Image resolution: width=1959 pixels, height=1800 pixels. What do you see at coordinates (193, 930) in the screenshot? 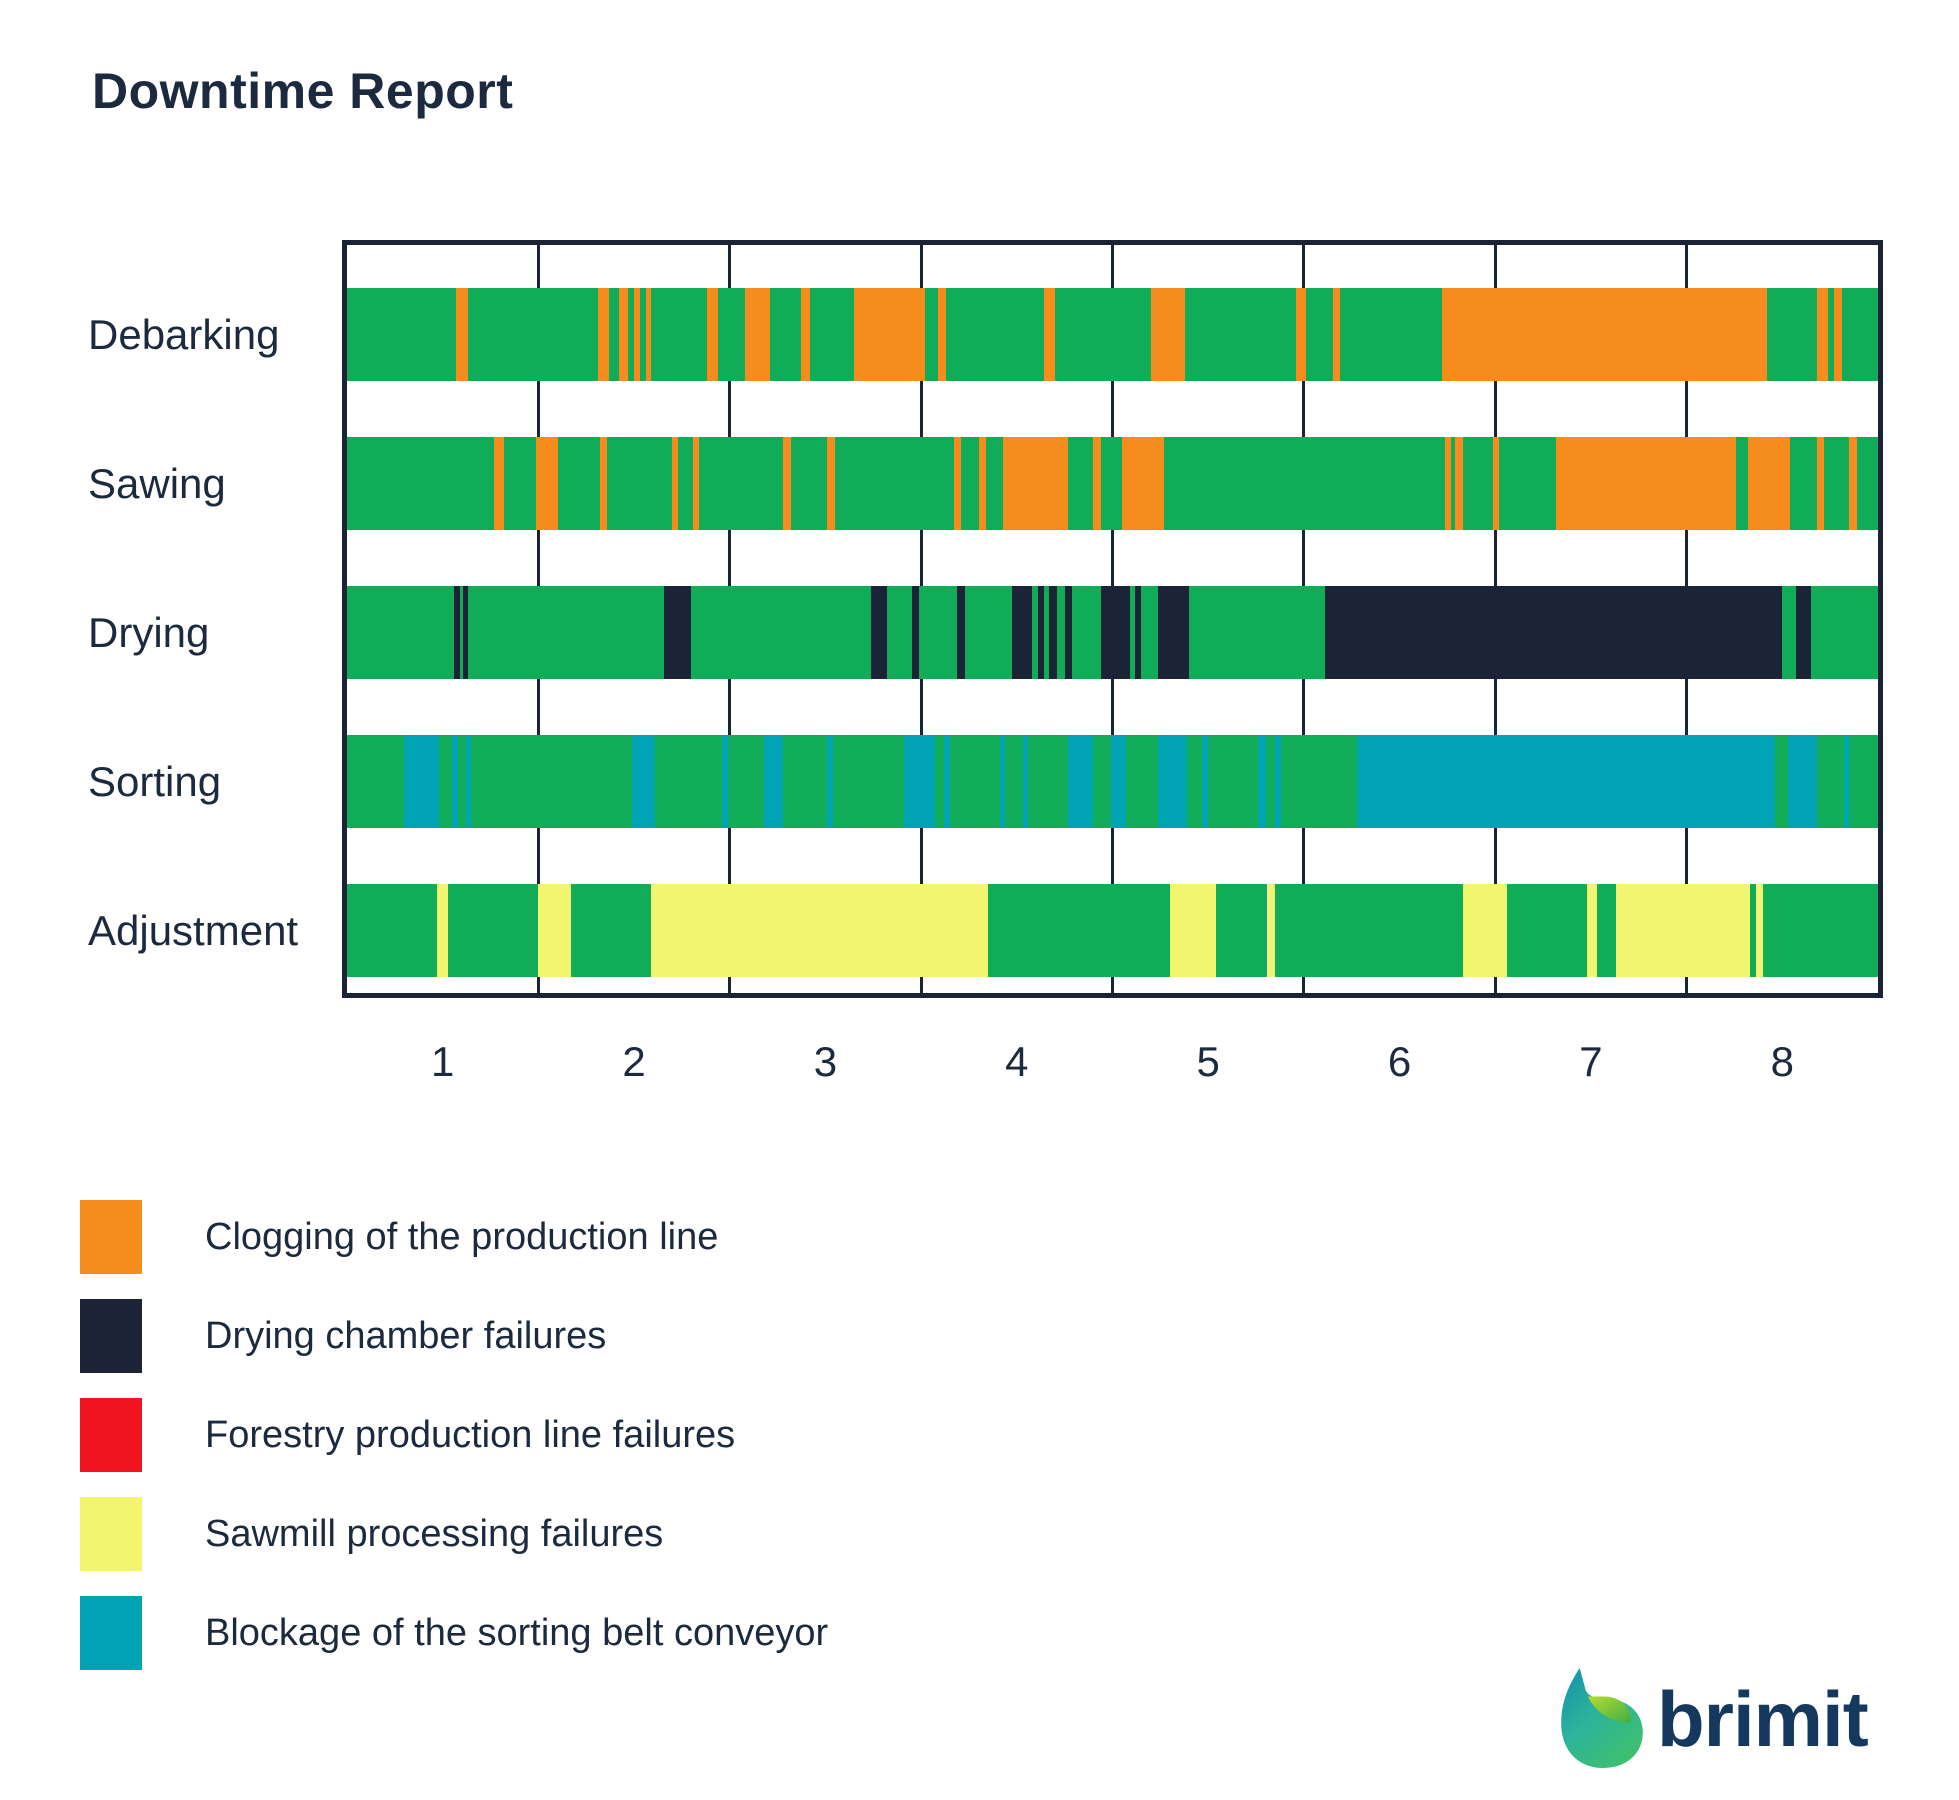
I see `row-label-adjustment: Adjustment` at bounding box center [193, 930].